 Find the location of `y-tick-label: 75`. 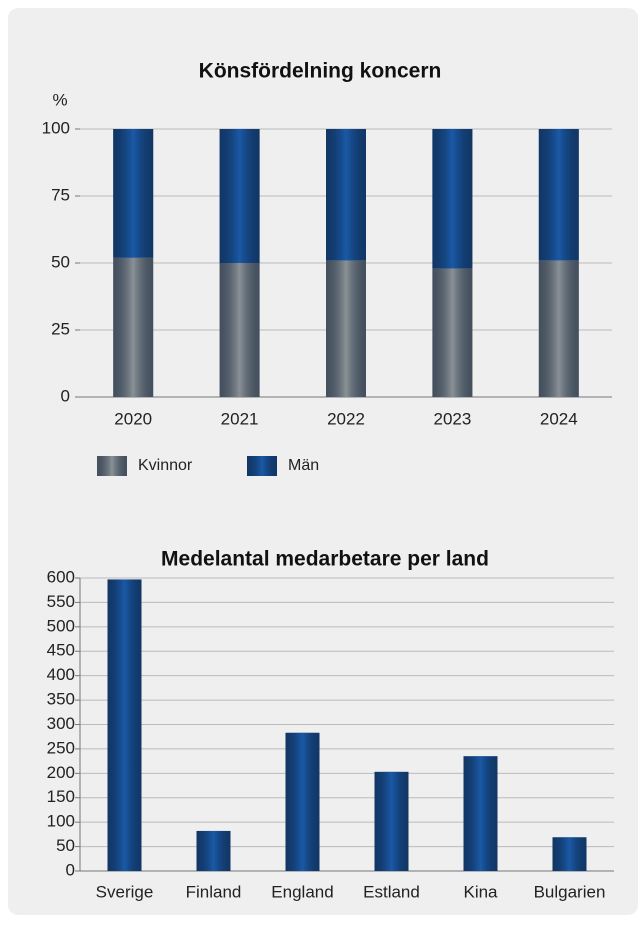

y-tick-label: 75 is located at coordinates (60, 194).